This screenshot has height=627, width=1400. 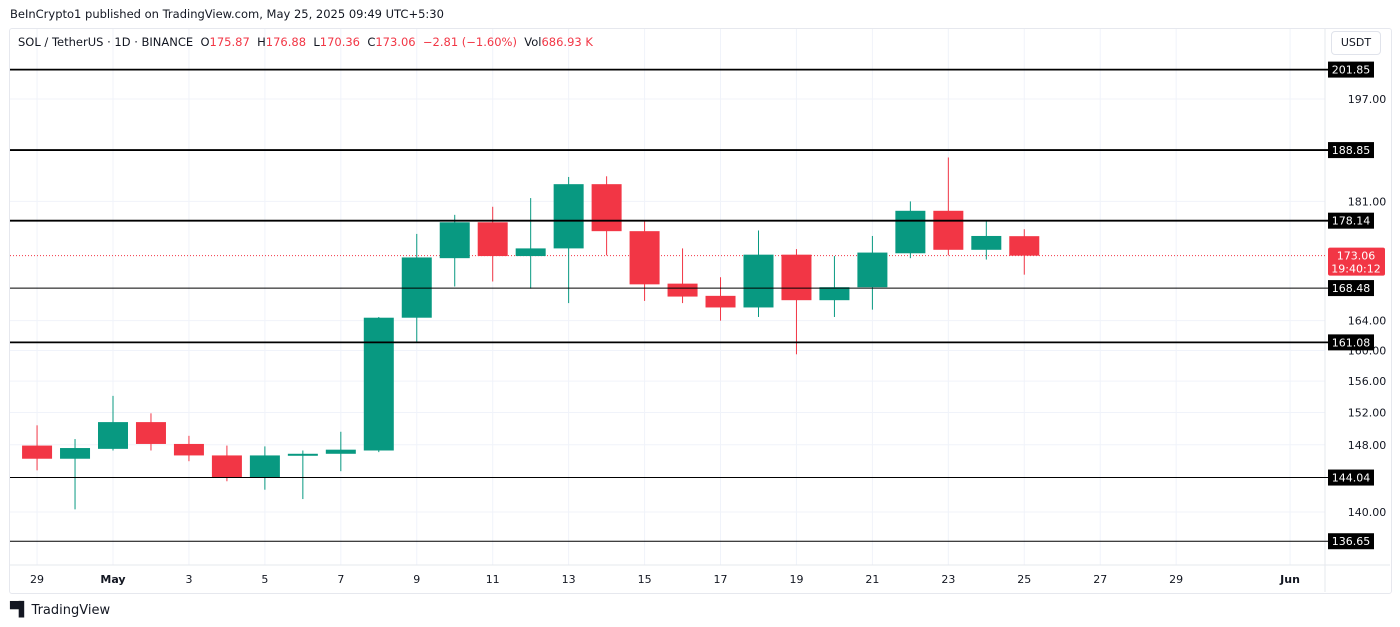 I want to click on time-tick-label: 7, so click(x=340, y=579).